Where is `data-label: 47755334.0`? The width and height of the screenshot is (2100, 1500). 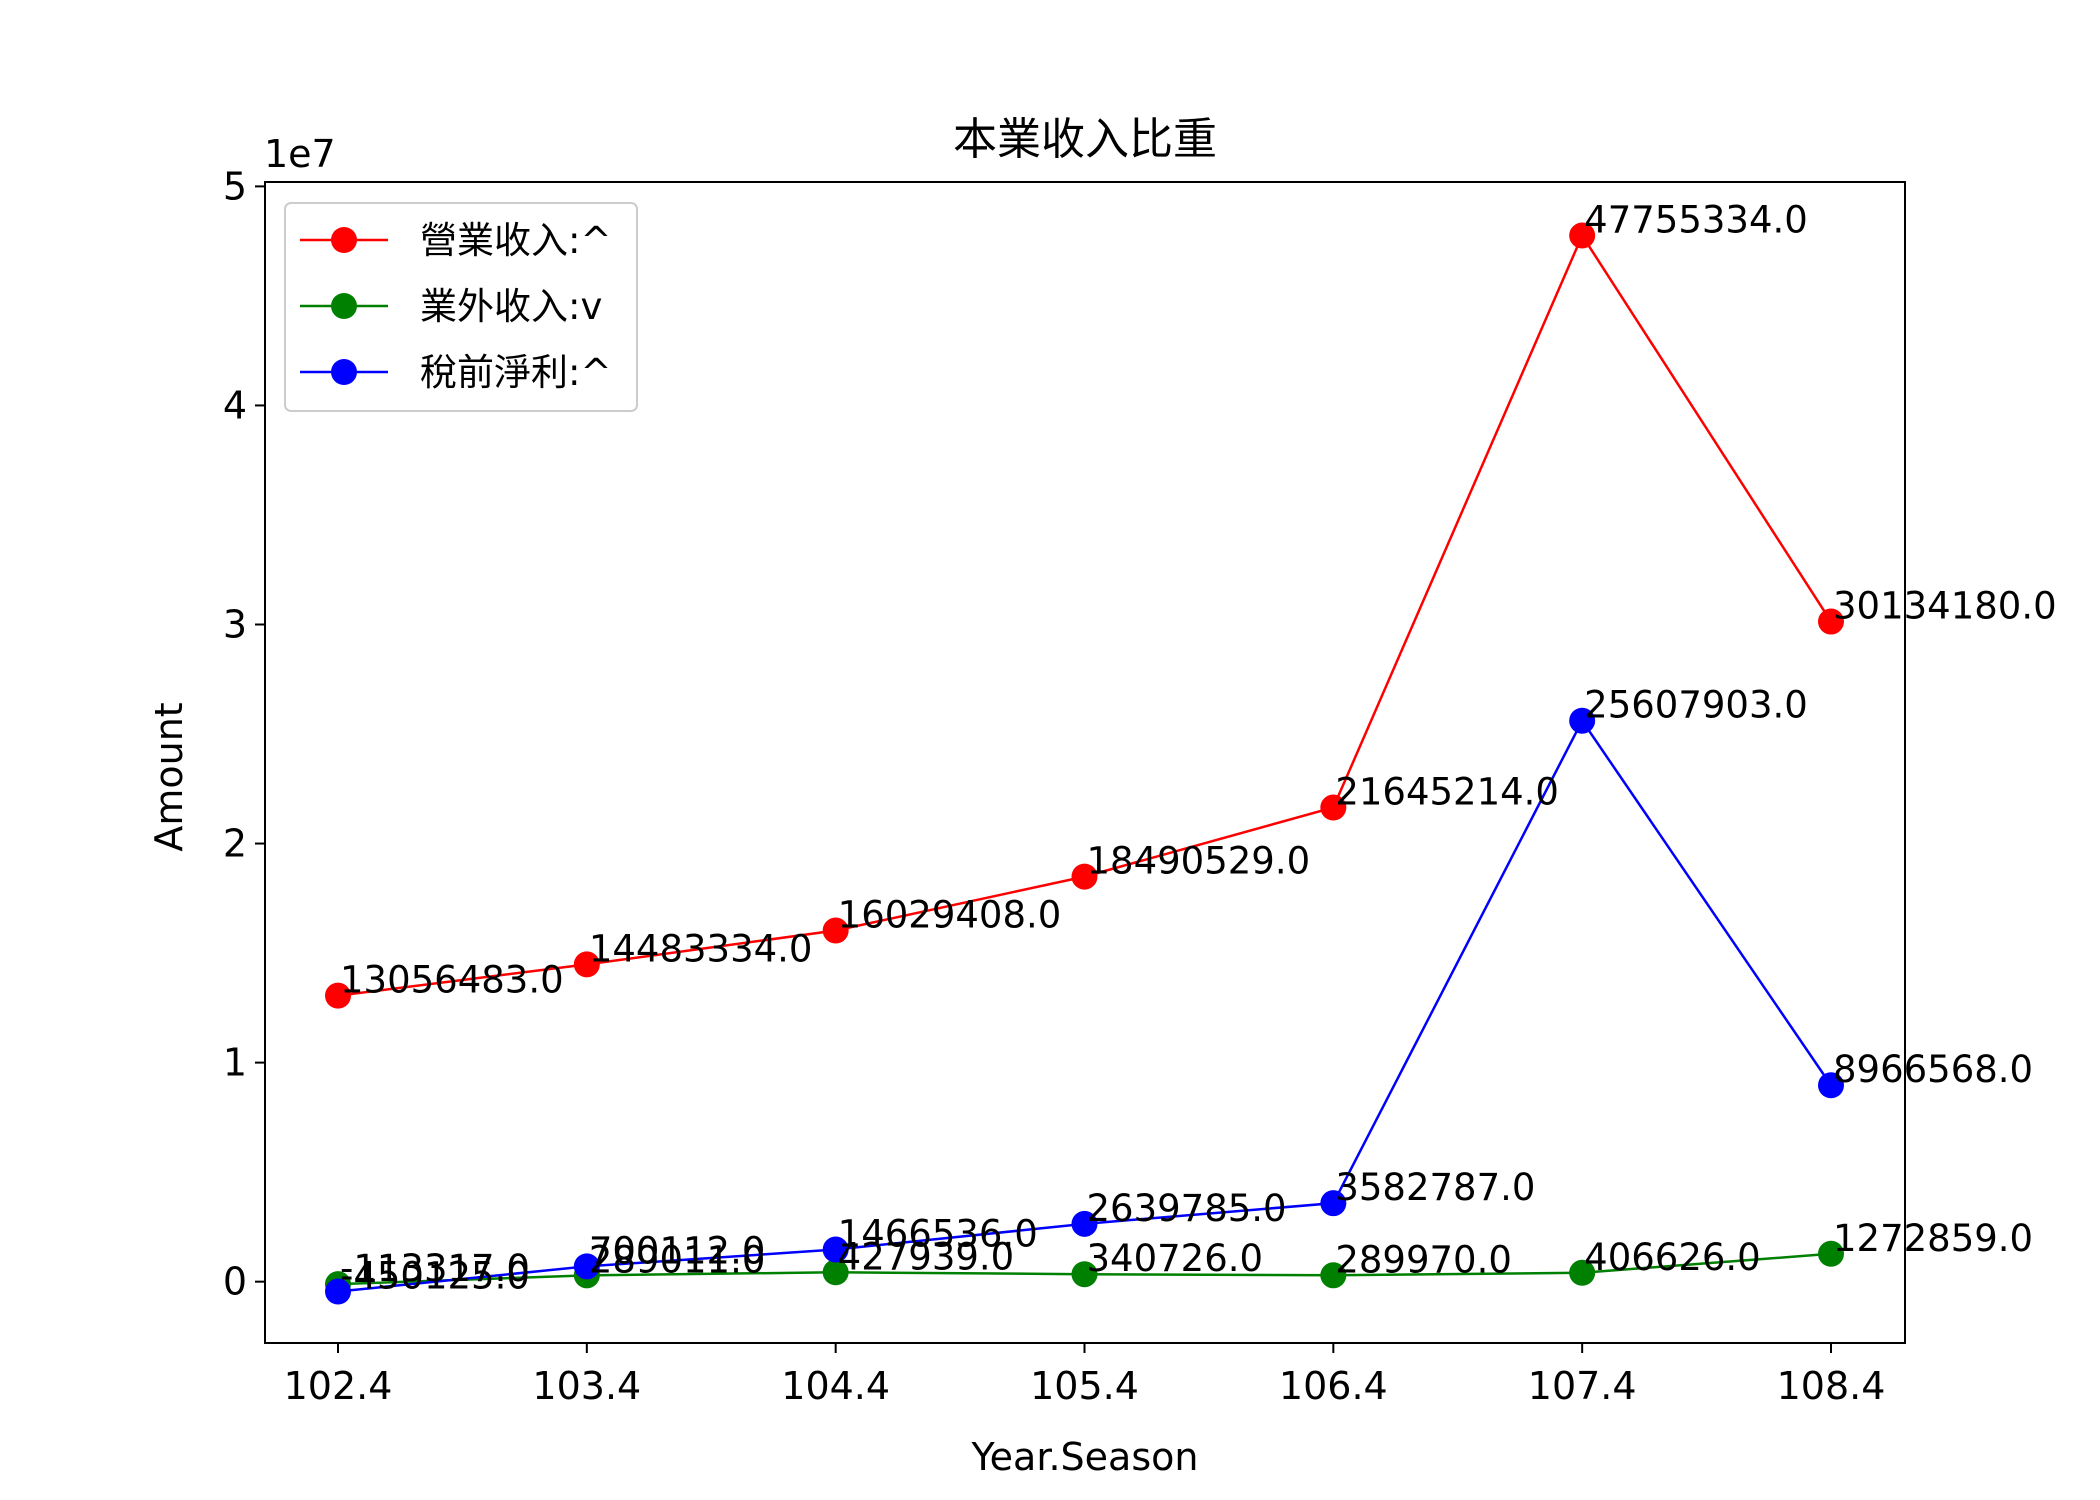 data-label: 47755334.0 is located at coordinates (1696, 220).